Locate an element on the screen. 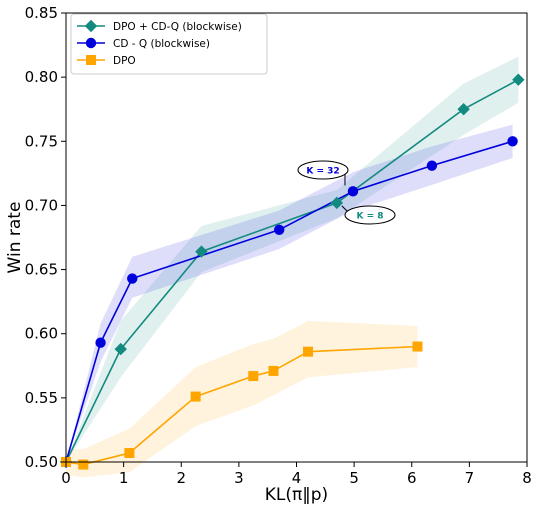 This screenshot has width=540, height=509. y-axis-title: Win rate is located at coordinates (15, 238).